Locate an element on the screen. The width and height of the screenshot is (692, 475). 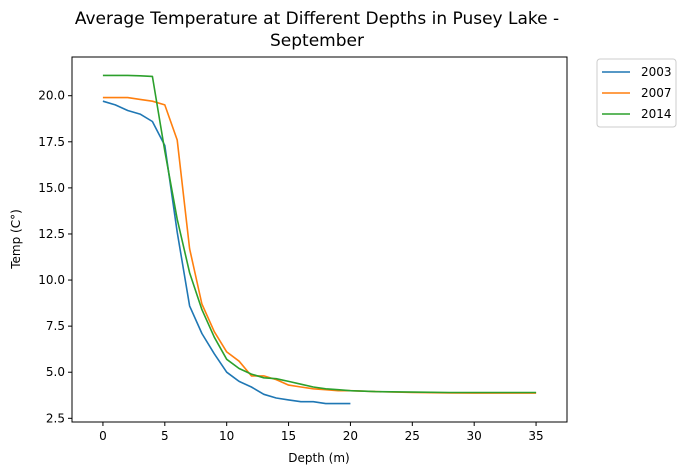
x-tick-label: 20 is located at coordinates (350, 436).